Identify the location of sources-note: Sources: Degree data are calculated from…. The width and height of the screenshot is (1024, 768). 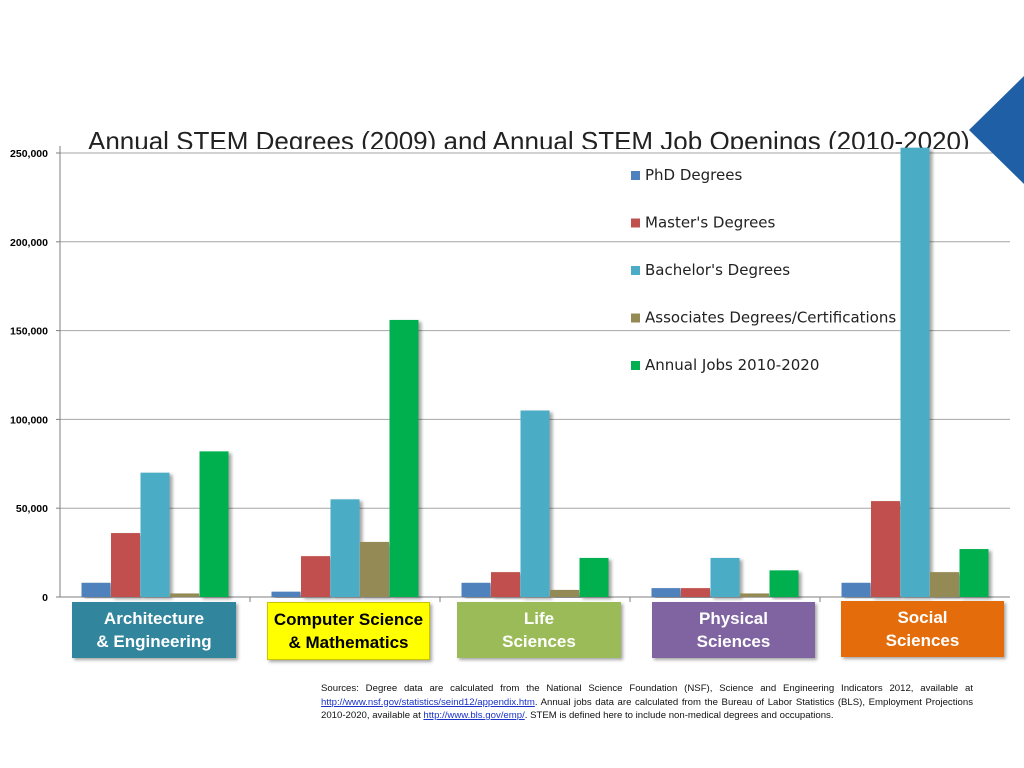
(647, 702).